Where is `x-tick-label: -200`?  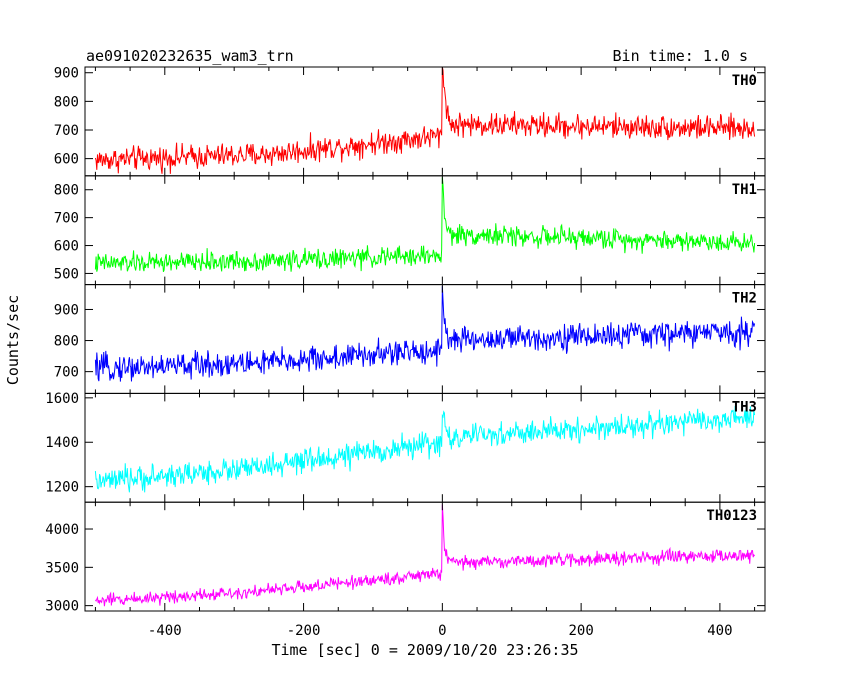 x-tick-label: -200 is located at coordinates (304, 631).